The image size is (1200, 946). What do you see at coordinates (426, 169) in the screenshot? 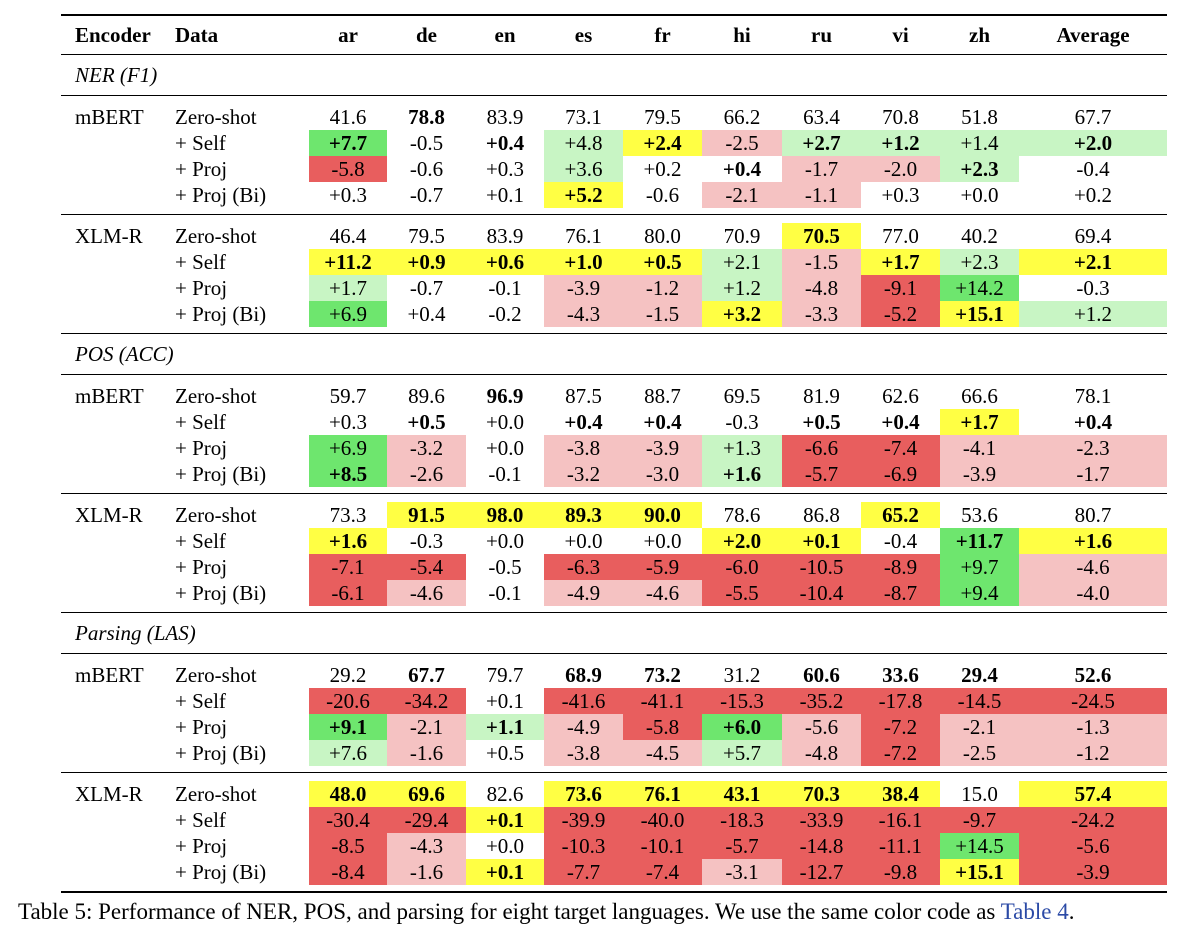
I see `value-cell-de: -0.6` at bounding box center [426, 169].